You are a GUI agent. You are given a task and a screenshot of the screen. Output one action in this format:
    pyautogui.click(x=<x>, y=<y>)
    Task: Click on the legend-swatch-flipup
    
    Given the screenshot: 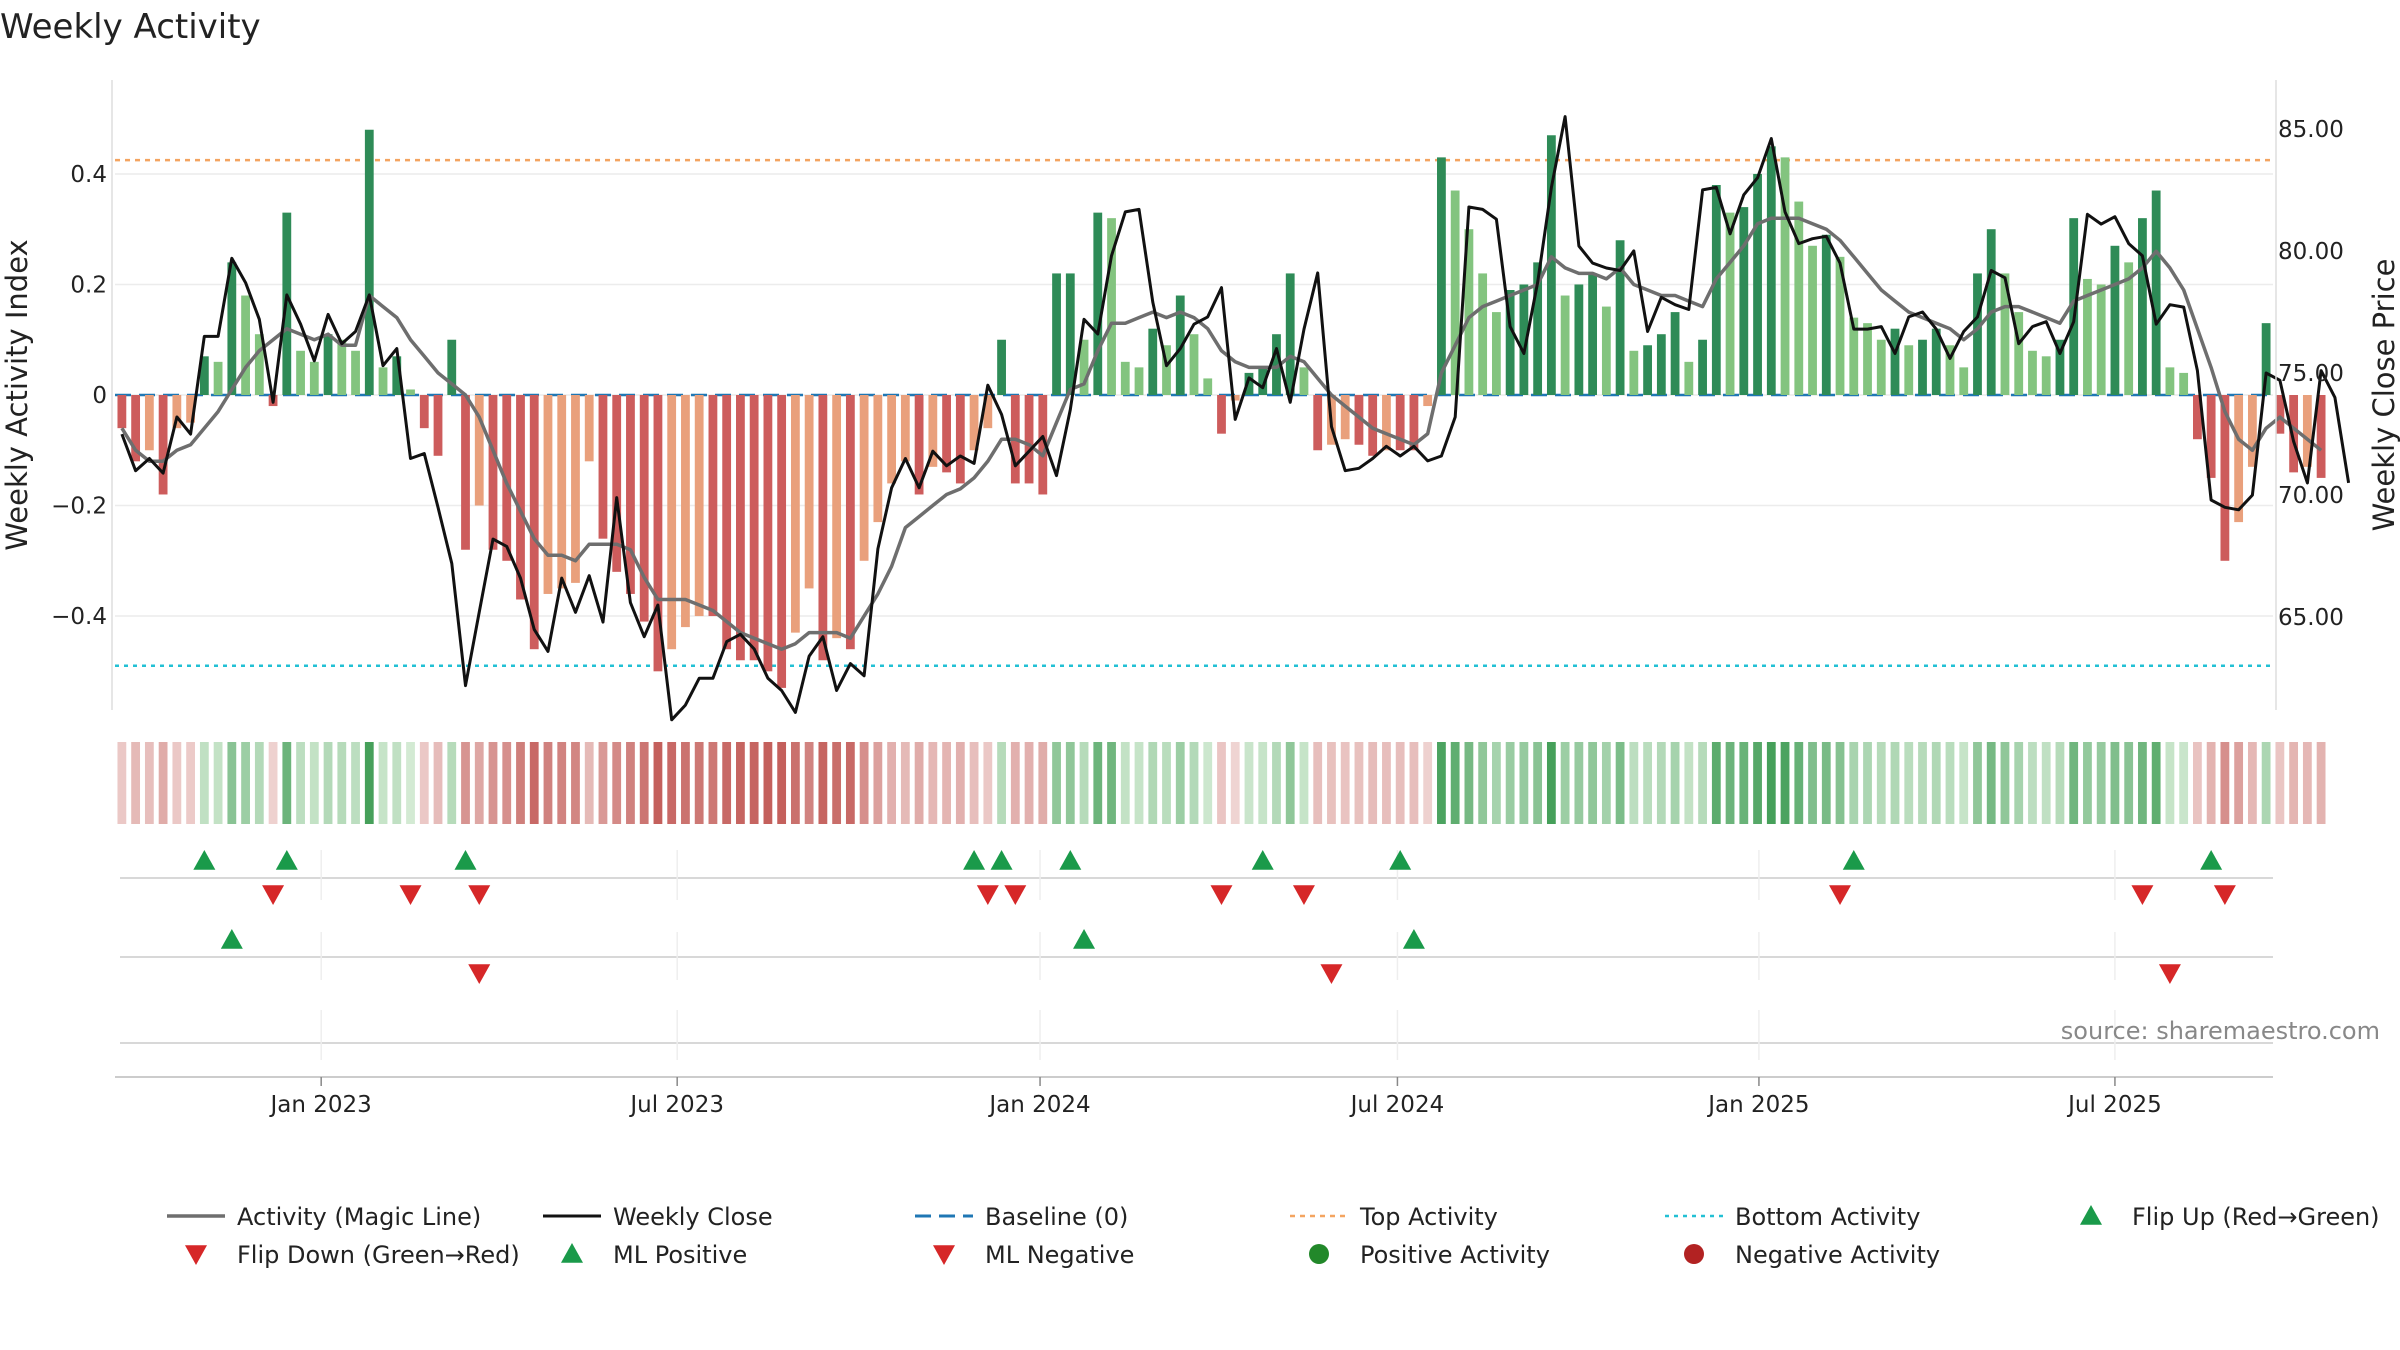 What is the action you would take?
    pyautogui.click(x=2091, y=1215)
    